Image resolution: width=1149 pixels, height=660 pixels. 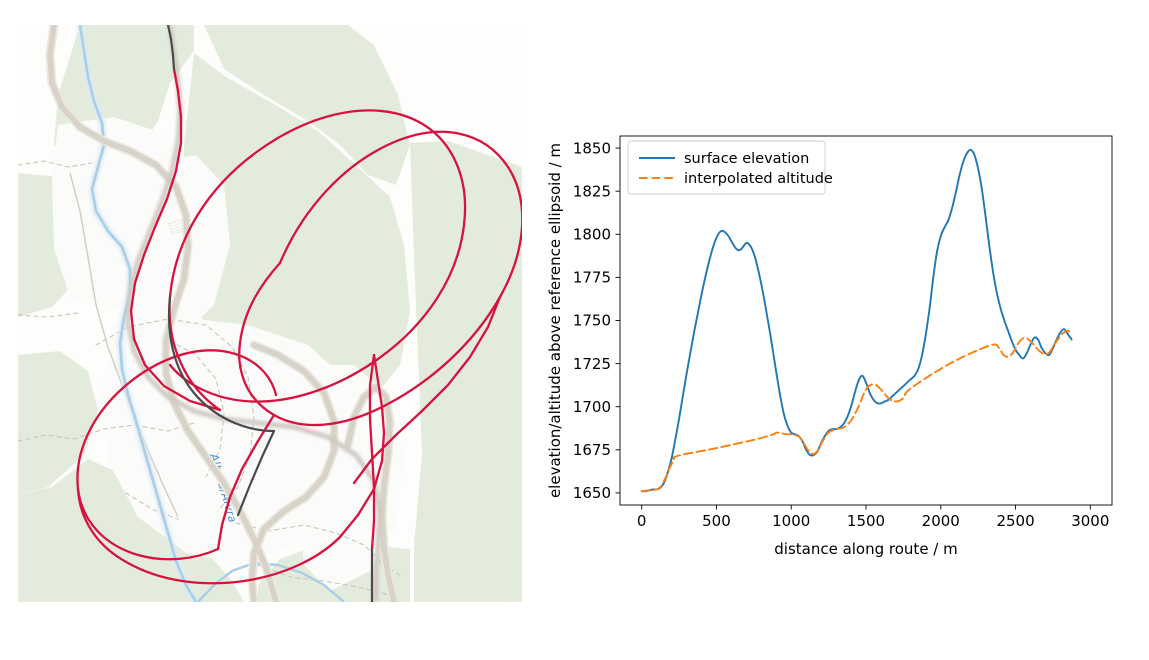 I want to click on x-tick-label-4: 2000, so click(x=941, y=521).